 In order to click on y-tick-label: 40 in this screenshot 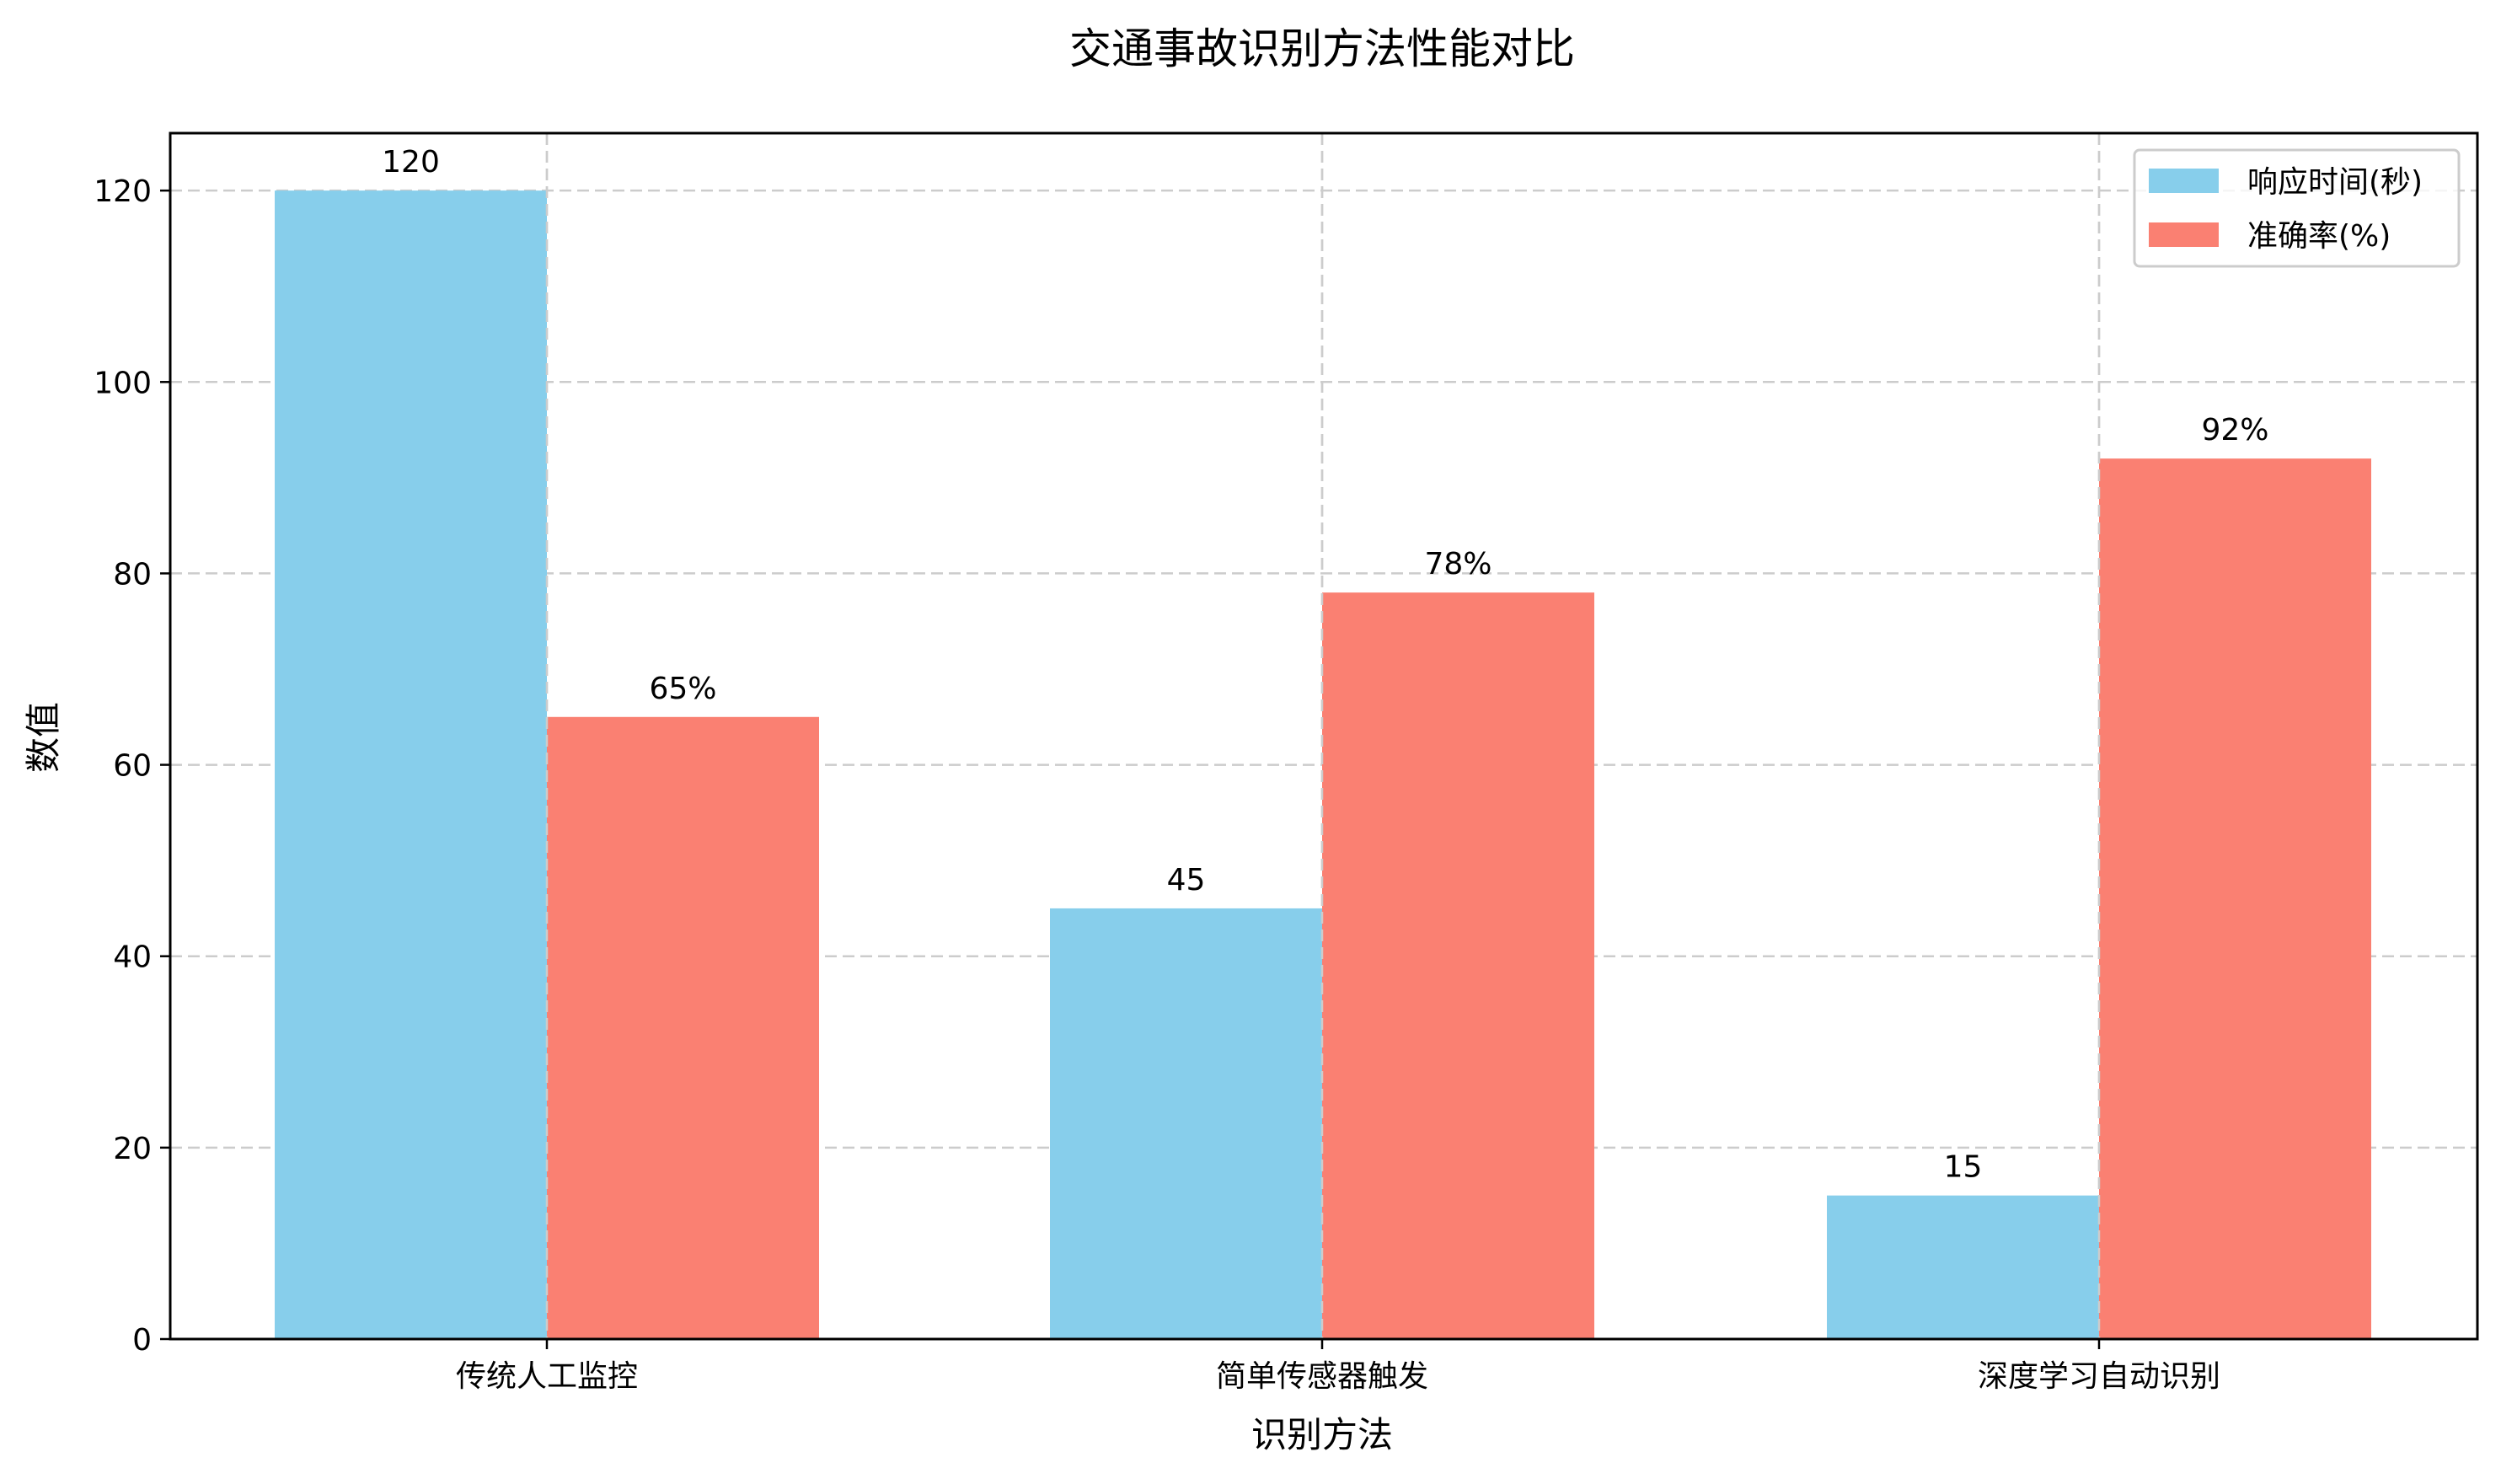, I will do `click(132, 957)`.